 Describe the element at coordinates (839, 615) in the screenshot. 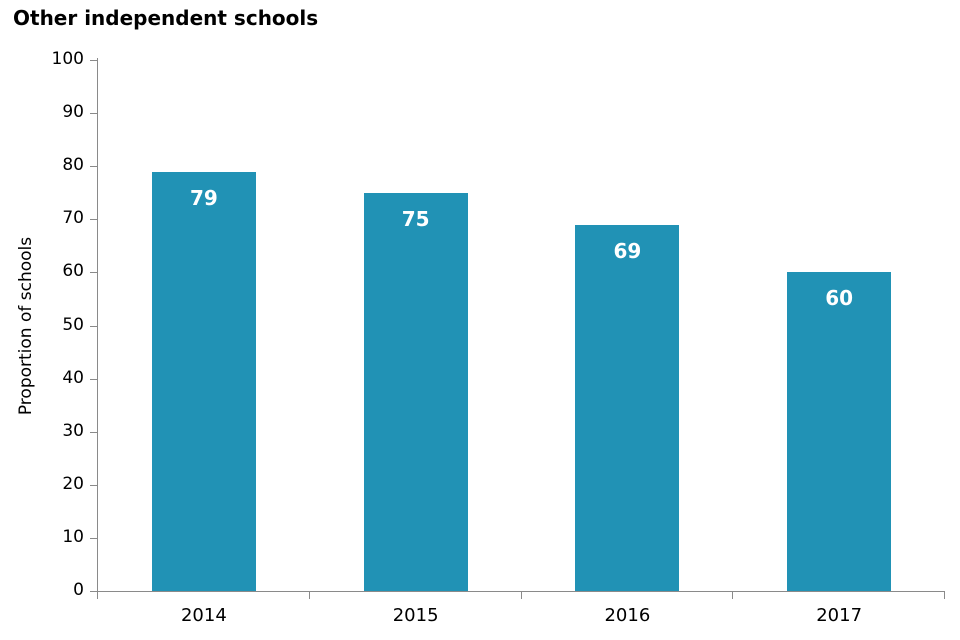

I see `x-tick-label: 2017` at that location.